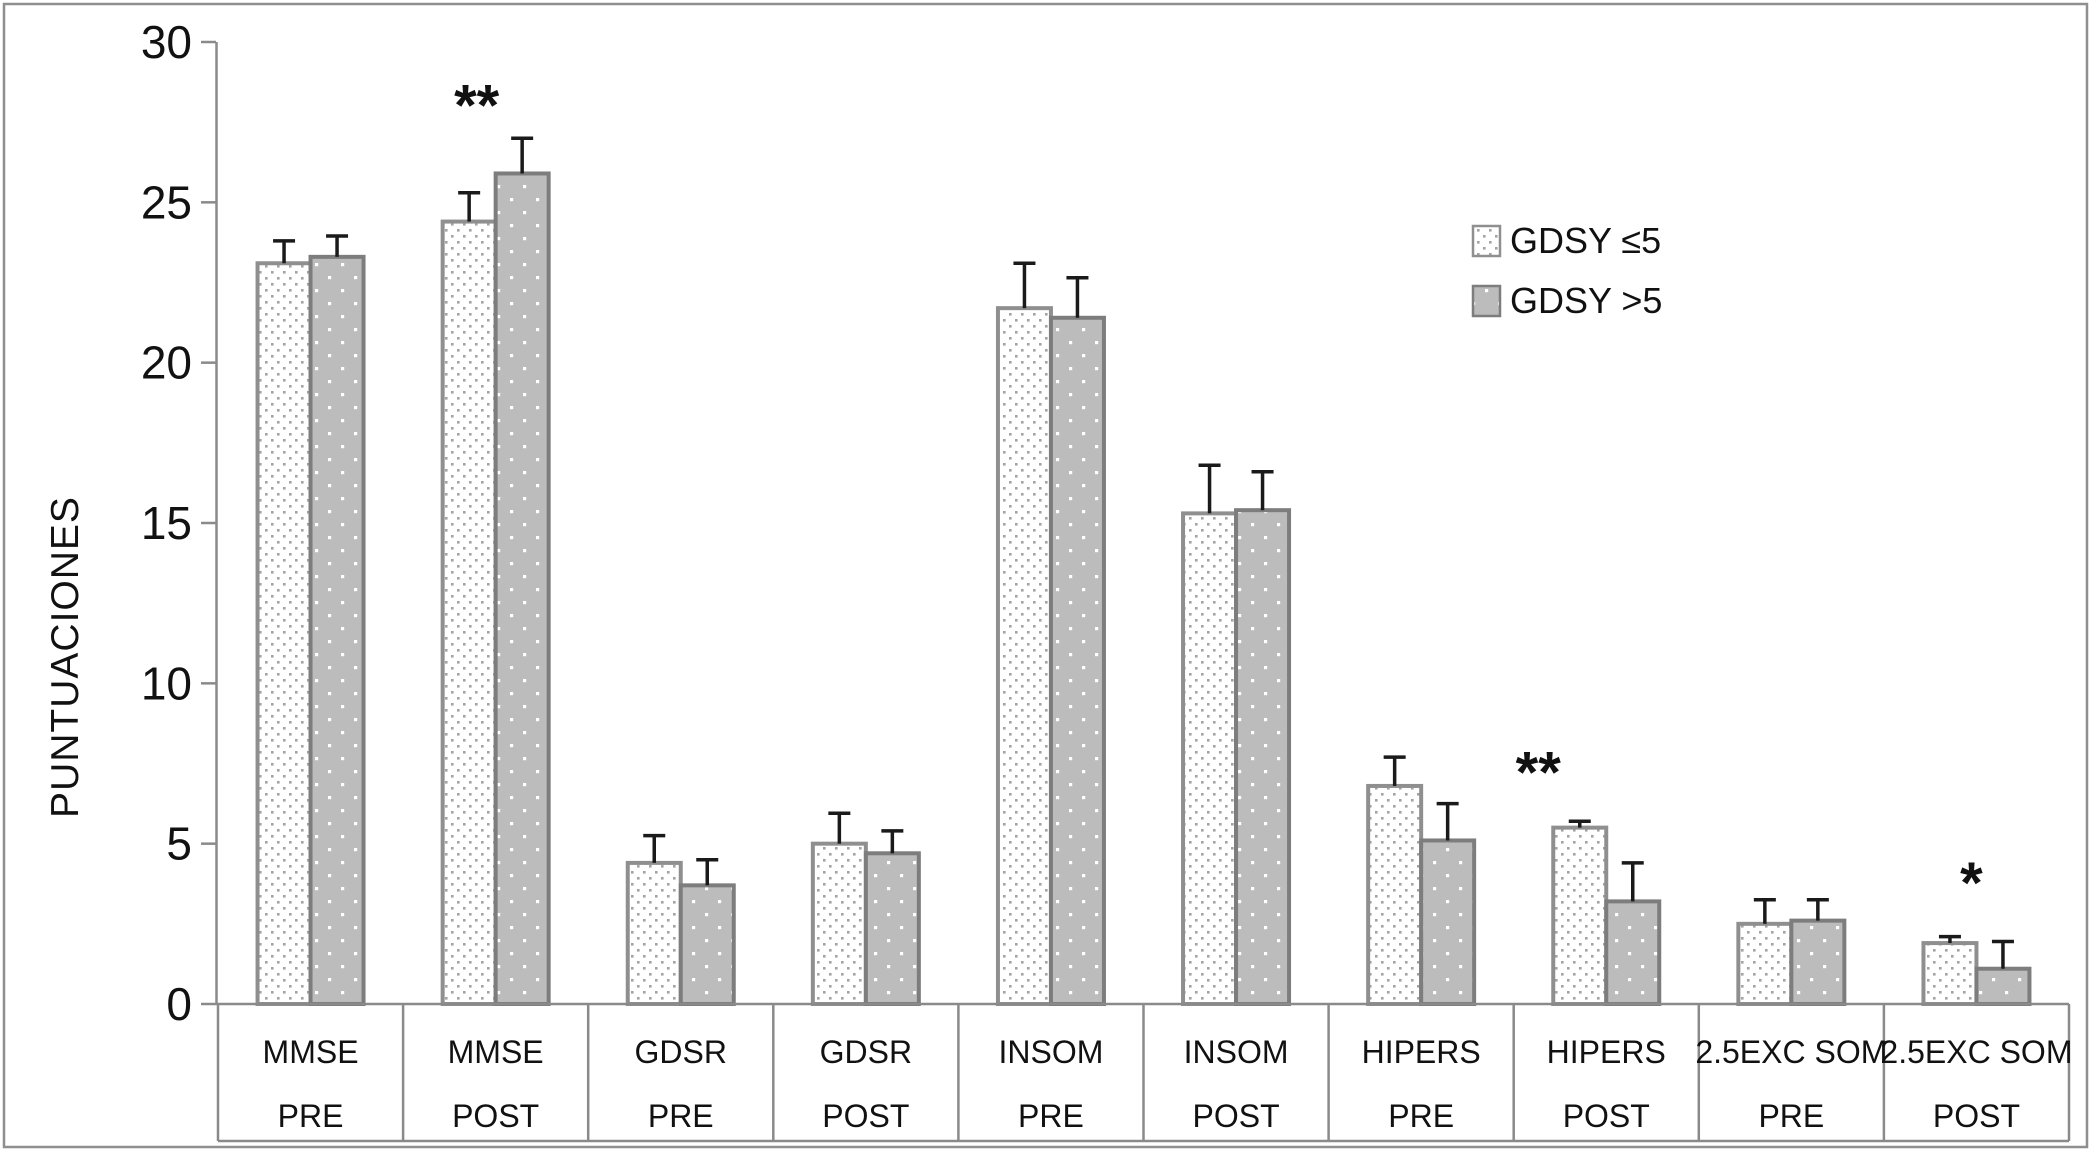  Describe the element at coordinates (166, 42) in the screenshot. I see `y-tick-label: 30` at that location.